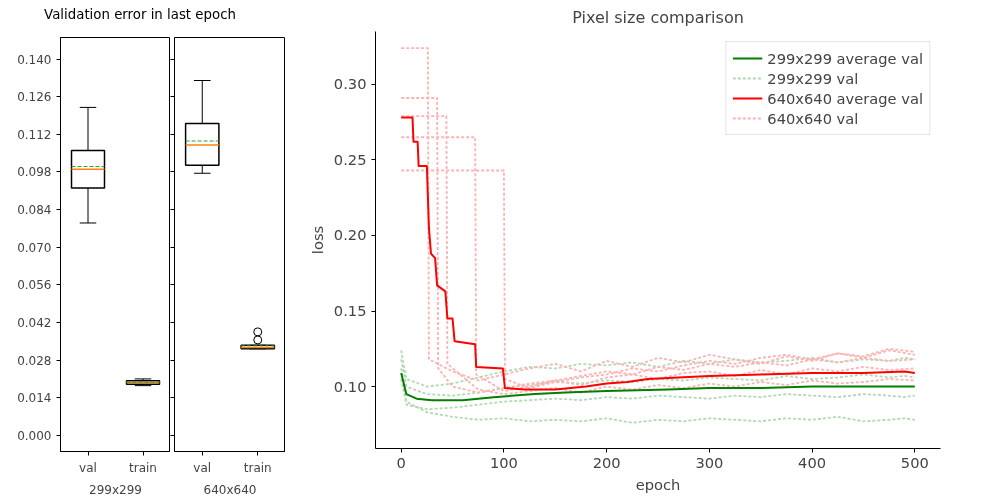 The width and height of the screenshot is (1002, 500). I want to click on x-tick-label: 100, so click(503, 462).